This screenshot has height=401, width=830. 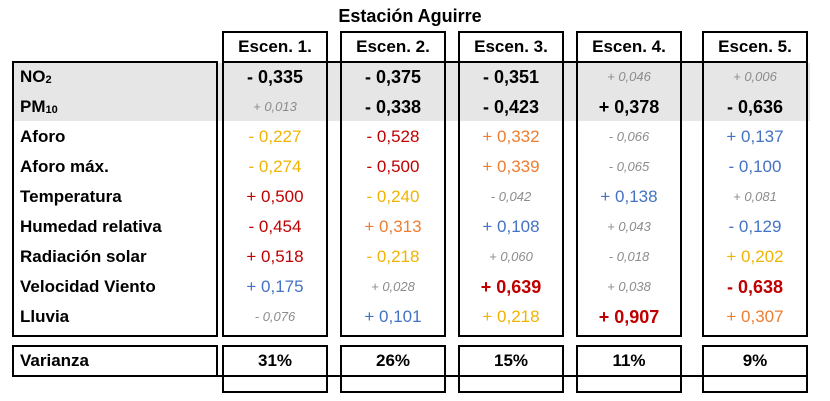 What do you see at coordinates (393, 226) in the screenshot?
I see `value-cell: + 0,313` at bounding box center [393, 226].